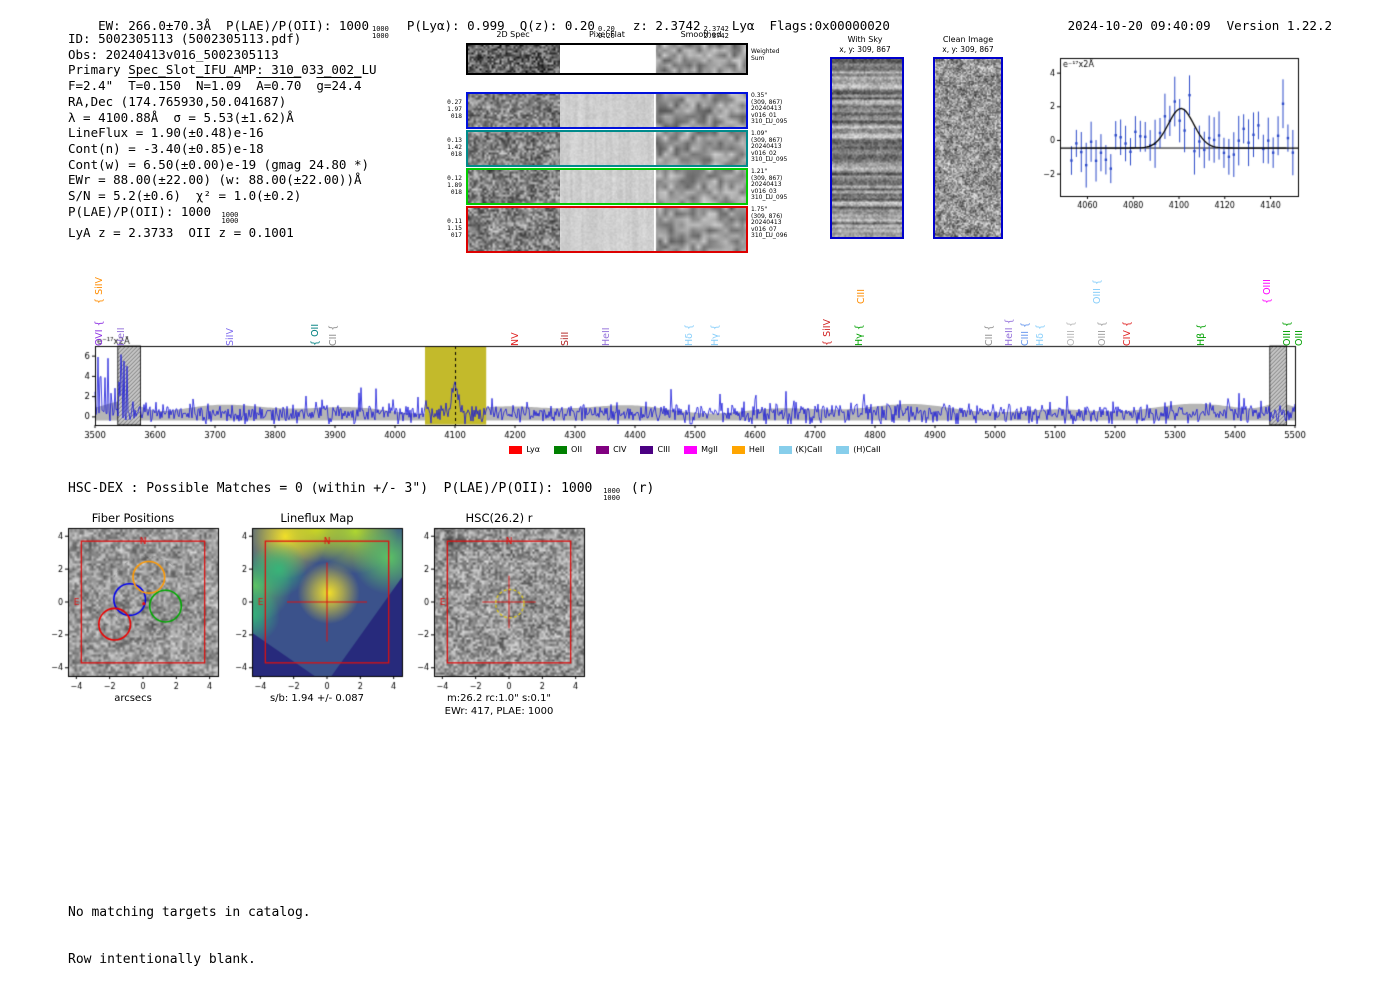 This screenshot has height=998, width=1400. I want to click on with-sky-coords: x, y: 309, 867, so click(865, 49).